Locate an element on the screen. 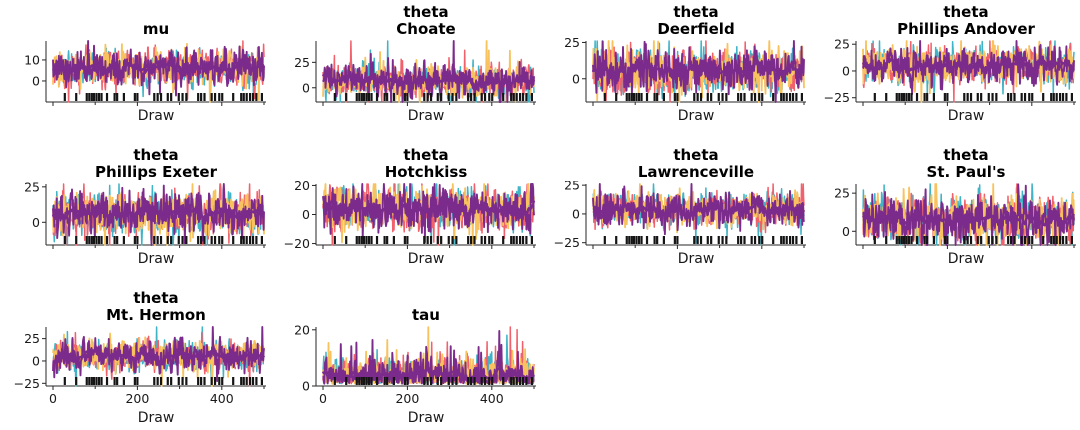 Image resolution: width=1080 pixels, height=430 pixels. panel-title: theta Lawrenceville is located at coordinates (696, 162).